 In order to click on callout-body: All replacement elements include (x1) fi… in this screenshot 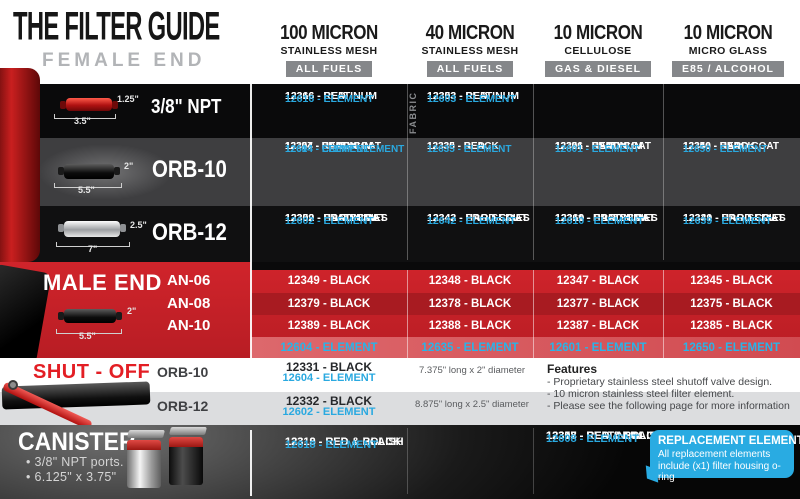, I will do `click(719, 466)`.